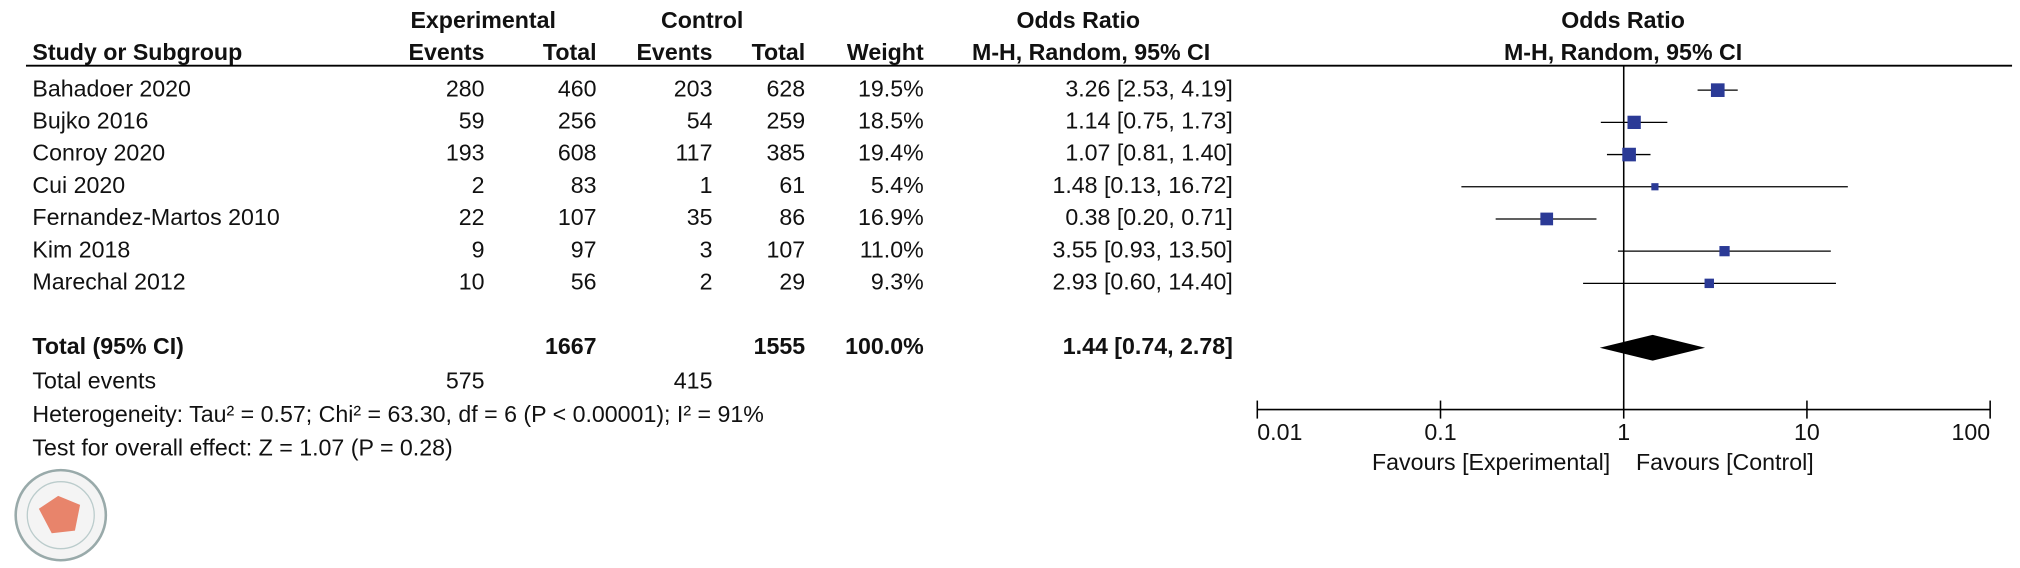 The height and width of the screenshot is (568, 2020). I want to click on study-name: Marechal 2012, so click(108, 281).